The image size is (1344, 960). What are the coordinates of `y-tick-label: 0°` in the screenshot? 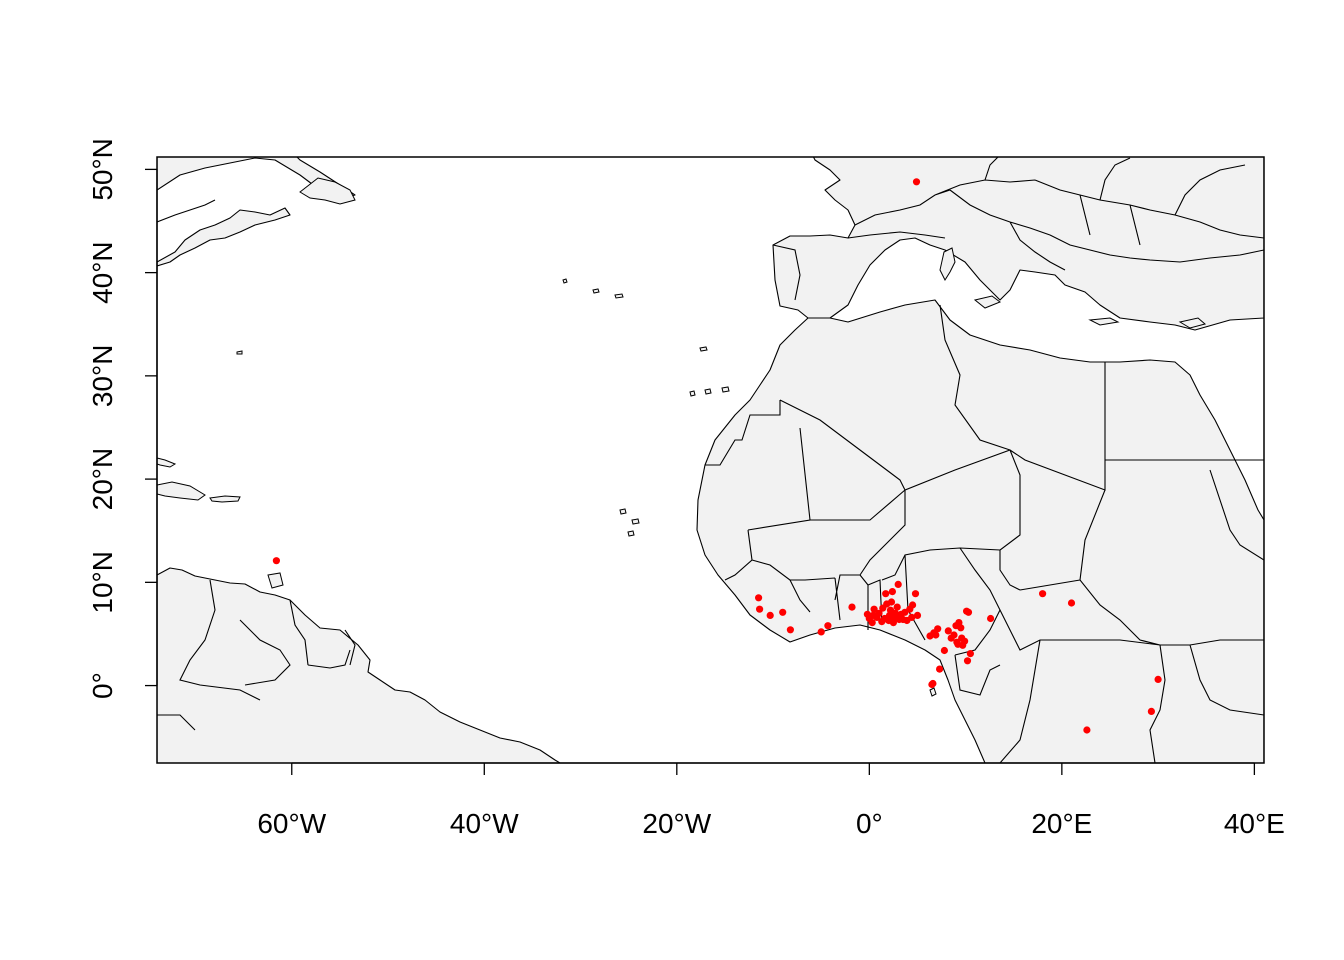 It's located at (102, 685).